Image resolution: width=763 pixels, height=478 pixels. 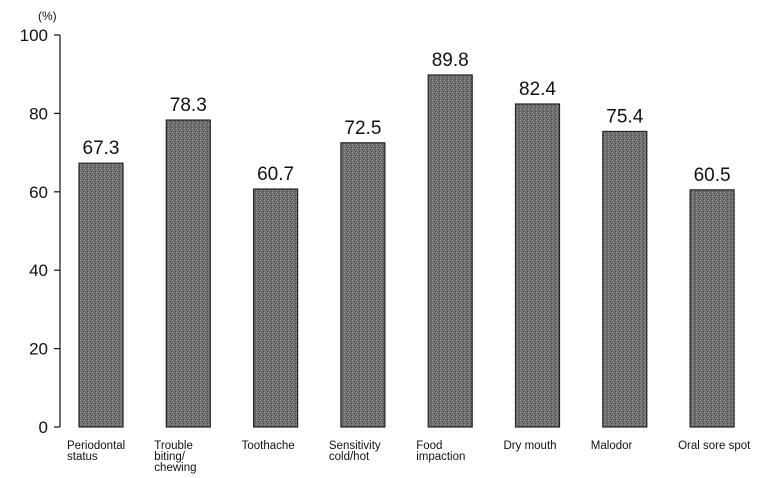 I want to click on category-label: Periodontal status, so click(x=96, y=451).